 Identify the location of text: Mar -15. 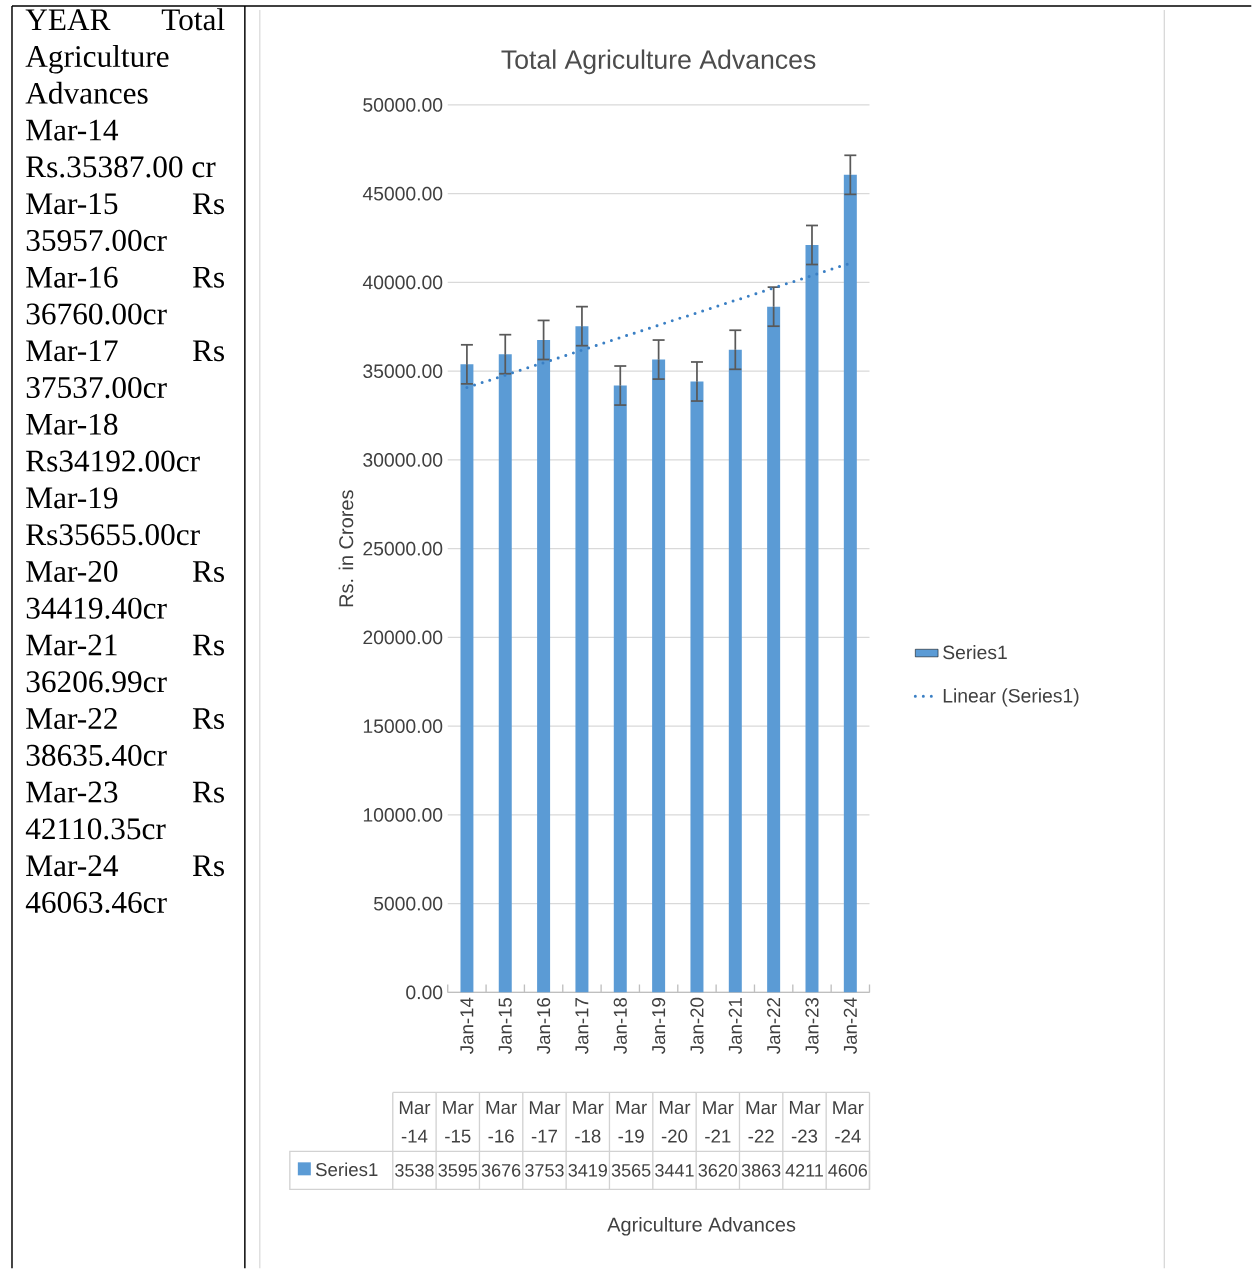
(458, 1122).